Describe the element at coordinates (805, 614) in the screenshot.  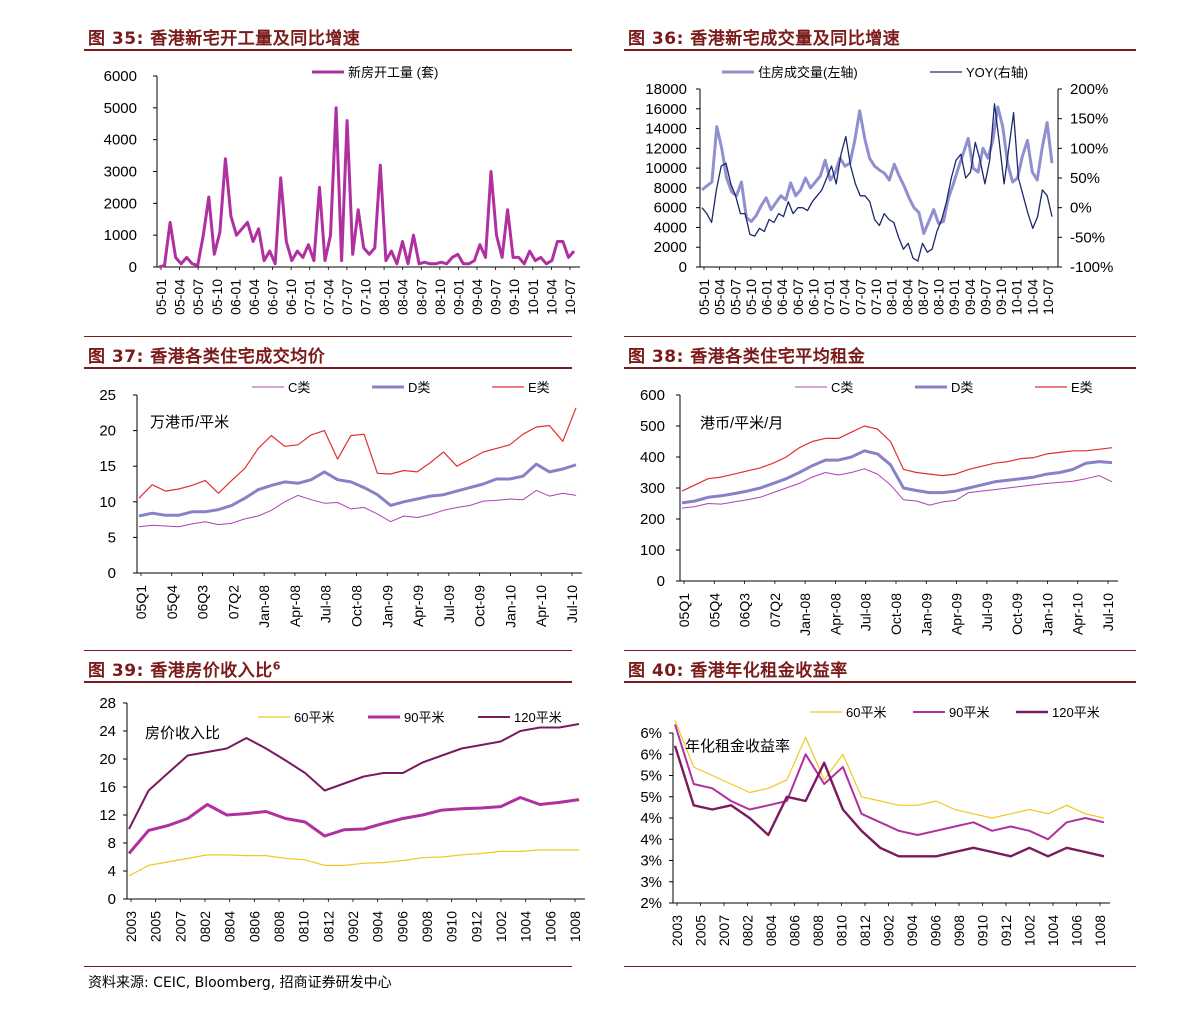
I see `c38-xtick-label: Jan-08` at that location.